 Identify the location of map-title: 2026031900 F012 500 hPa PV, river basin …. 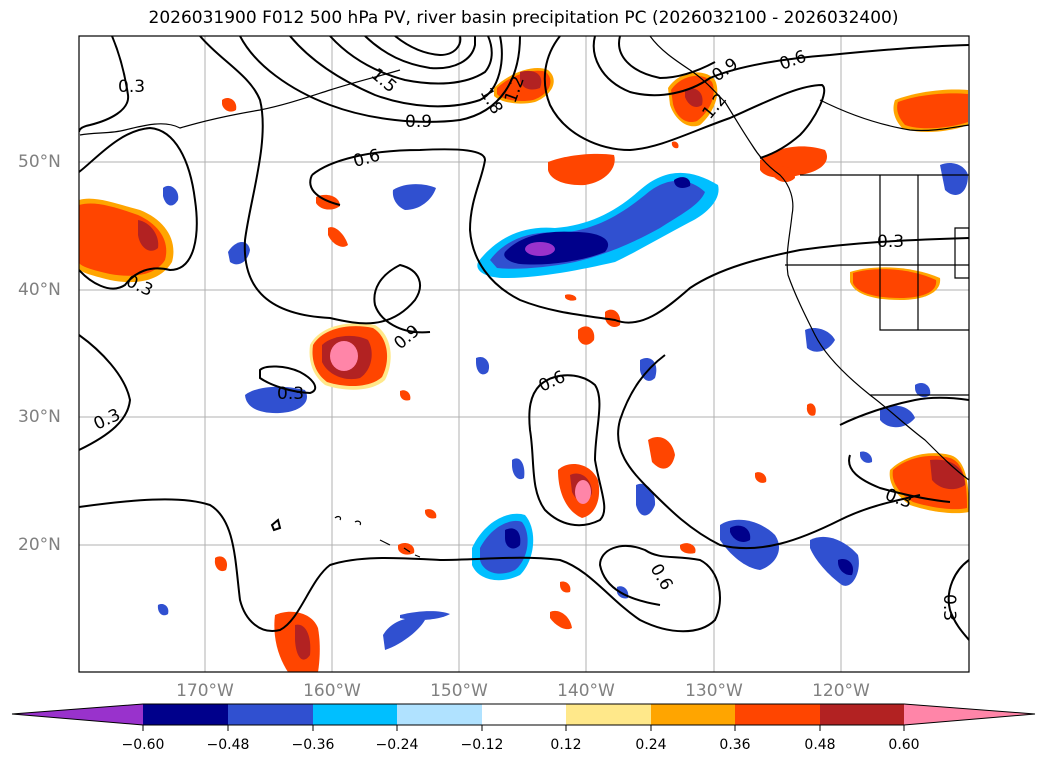
(523, 18).